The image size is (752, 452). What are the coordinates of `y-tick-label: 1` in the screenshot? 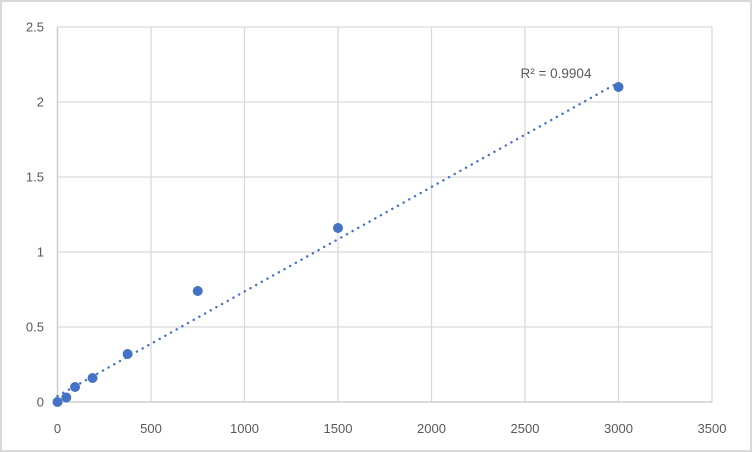 It's located at (40, 252).